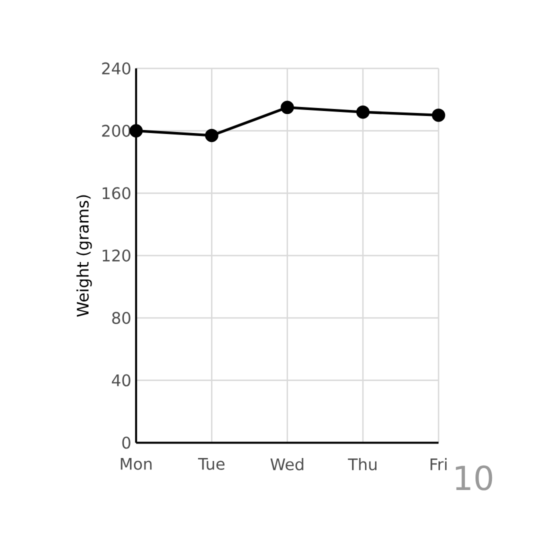  Describe the element at coordinates (362, 464) in the screenshot. I see `x-tick-label: Thu` at that location.